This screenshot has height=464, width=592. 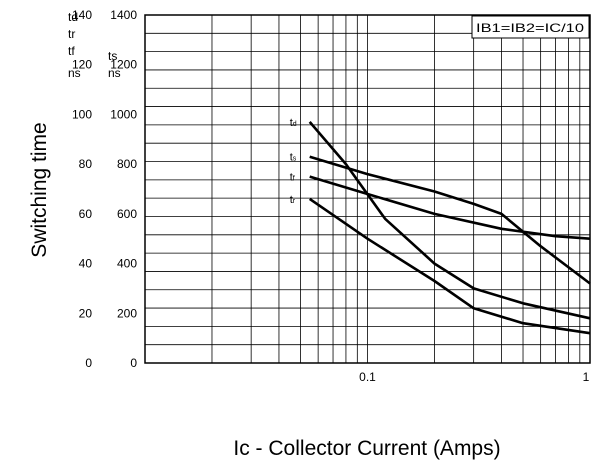 I want to click on x-axis-label: Ic - Collector Current (Amps), so click(x=366, y=448).